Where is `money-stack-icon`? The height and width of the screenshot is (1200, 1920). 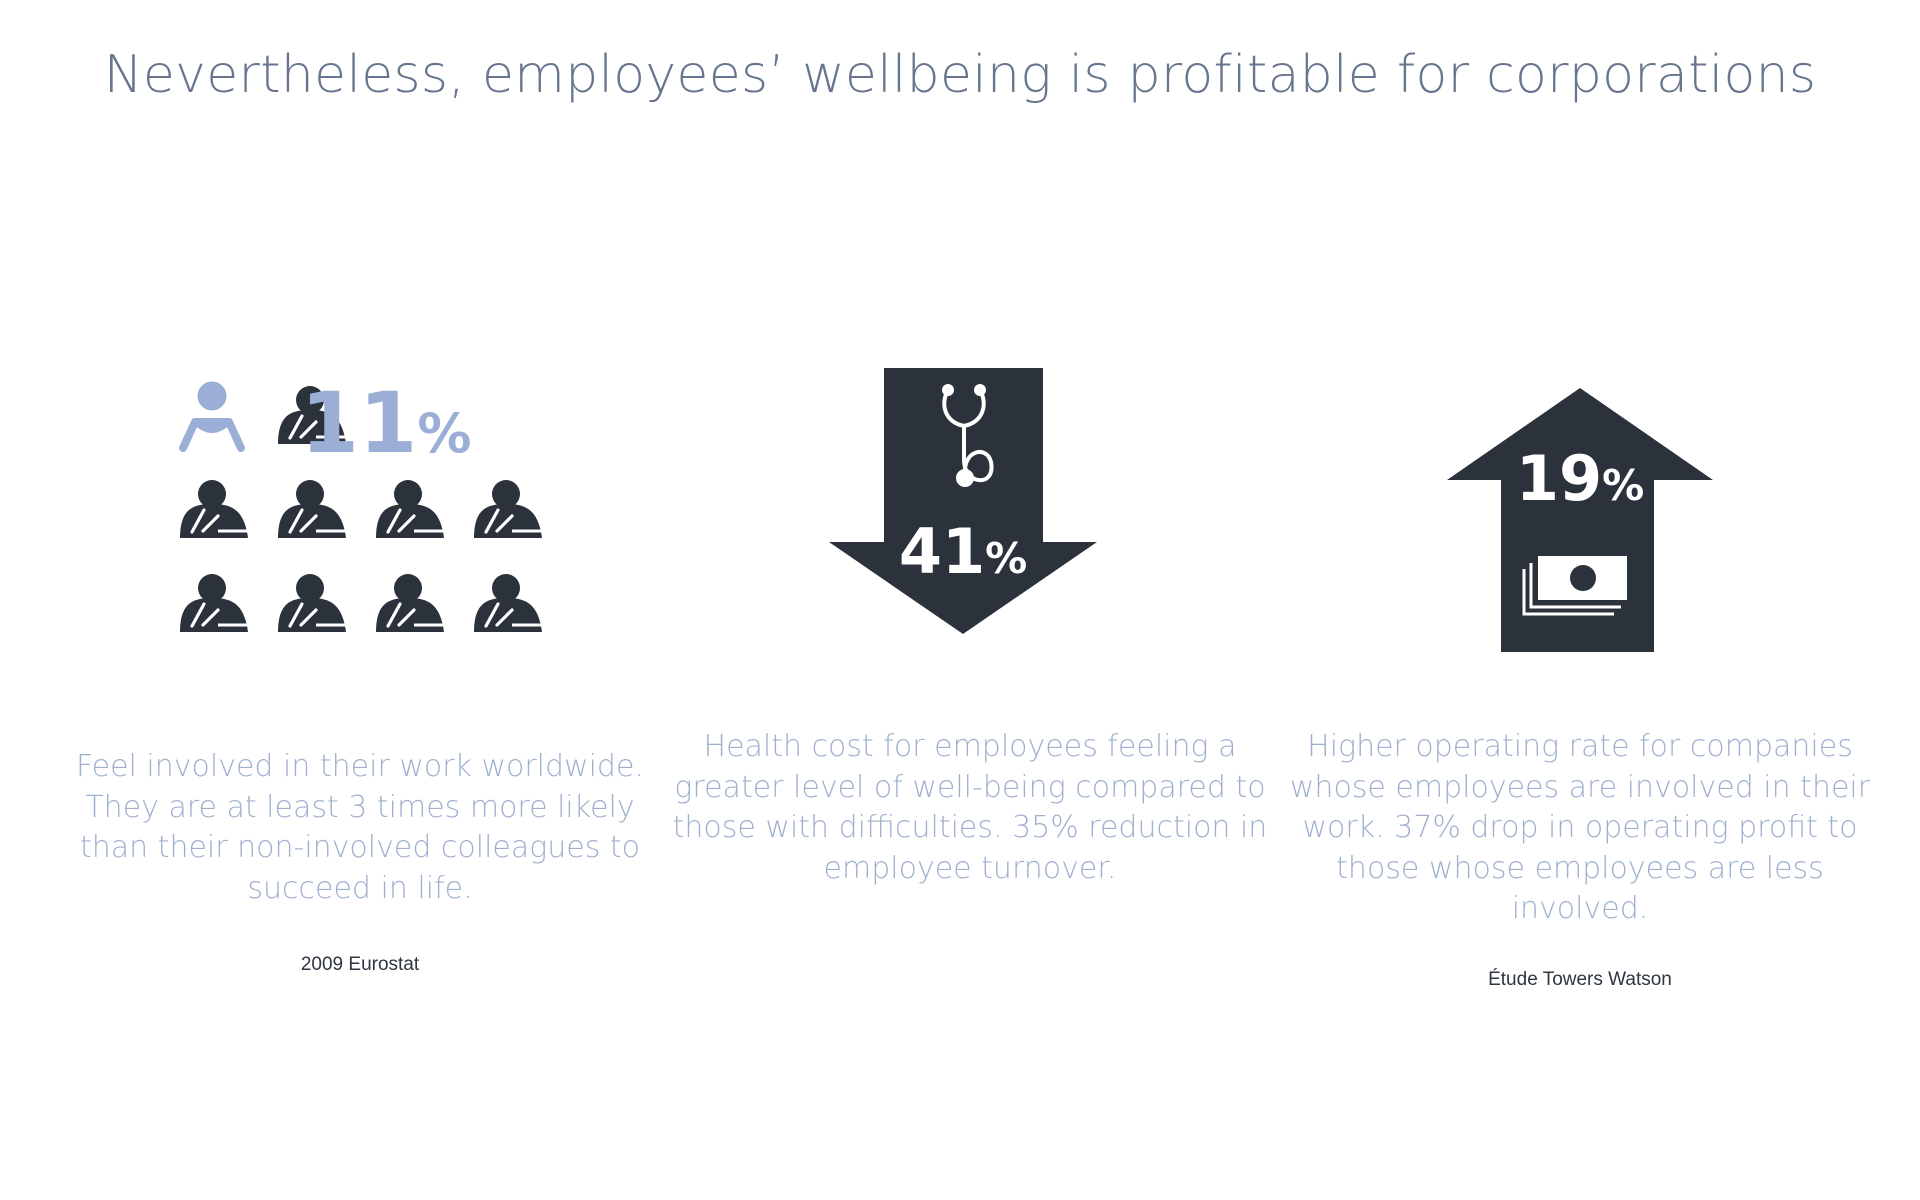
money-stack-icon is located at coordinates (1574, 586).